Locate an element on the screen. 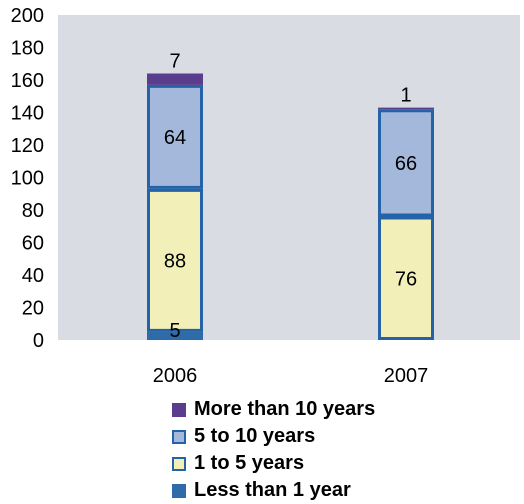 This screenshot has height=504, width=524. legend-item: 5 to 10 years is located at coordinates (273, 436).